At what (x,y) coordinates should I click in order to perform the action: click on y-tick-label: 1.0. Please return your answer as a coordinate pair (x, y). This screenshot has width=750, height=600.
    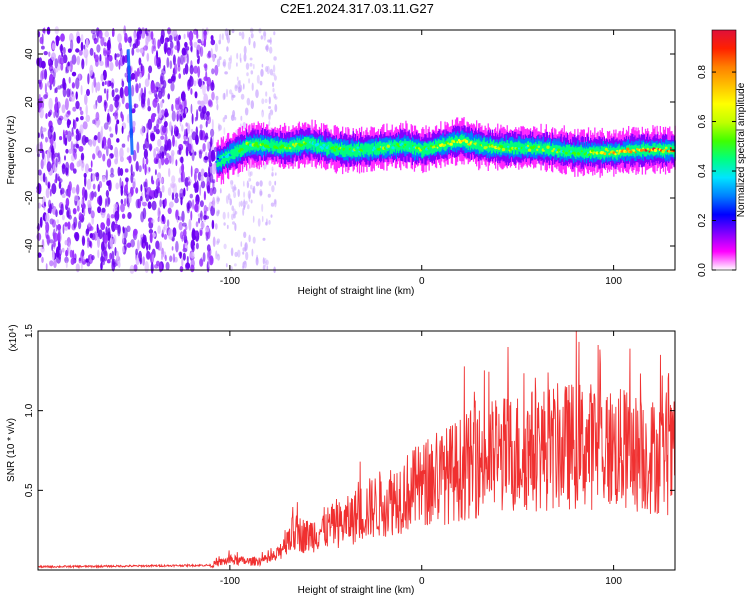
    Looking at the image, I should click on (29, 410).